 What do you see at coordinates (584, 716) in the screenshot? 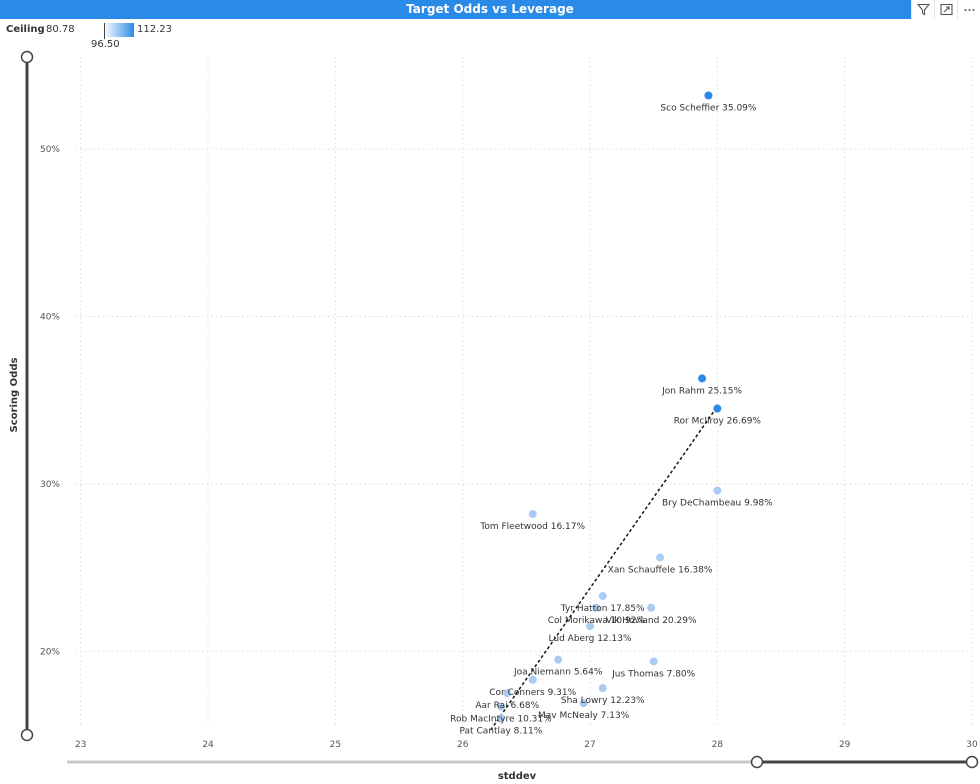
I see `data-label: Mav McNealy 7.13%` at bounding box center [584, 716].